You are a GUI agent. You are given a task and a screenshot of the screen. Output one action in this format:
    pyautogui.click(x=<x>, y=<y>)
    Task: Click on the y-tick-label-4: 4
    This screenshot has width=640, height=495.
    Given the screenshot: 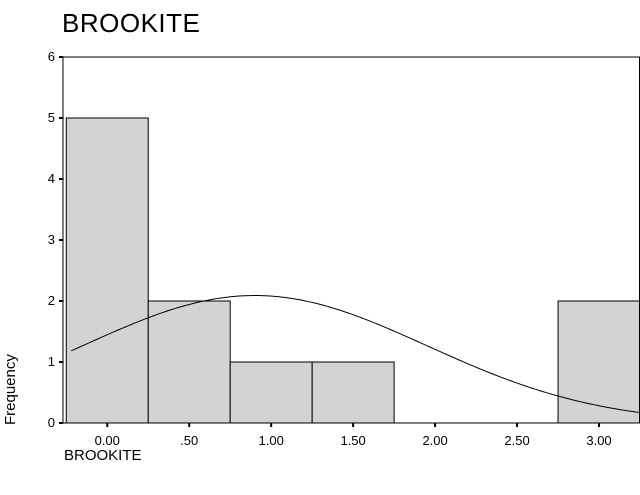 What is the action you would take?
    pyautogui.click(x=51, y=178)
    